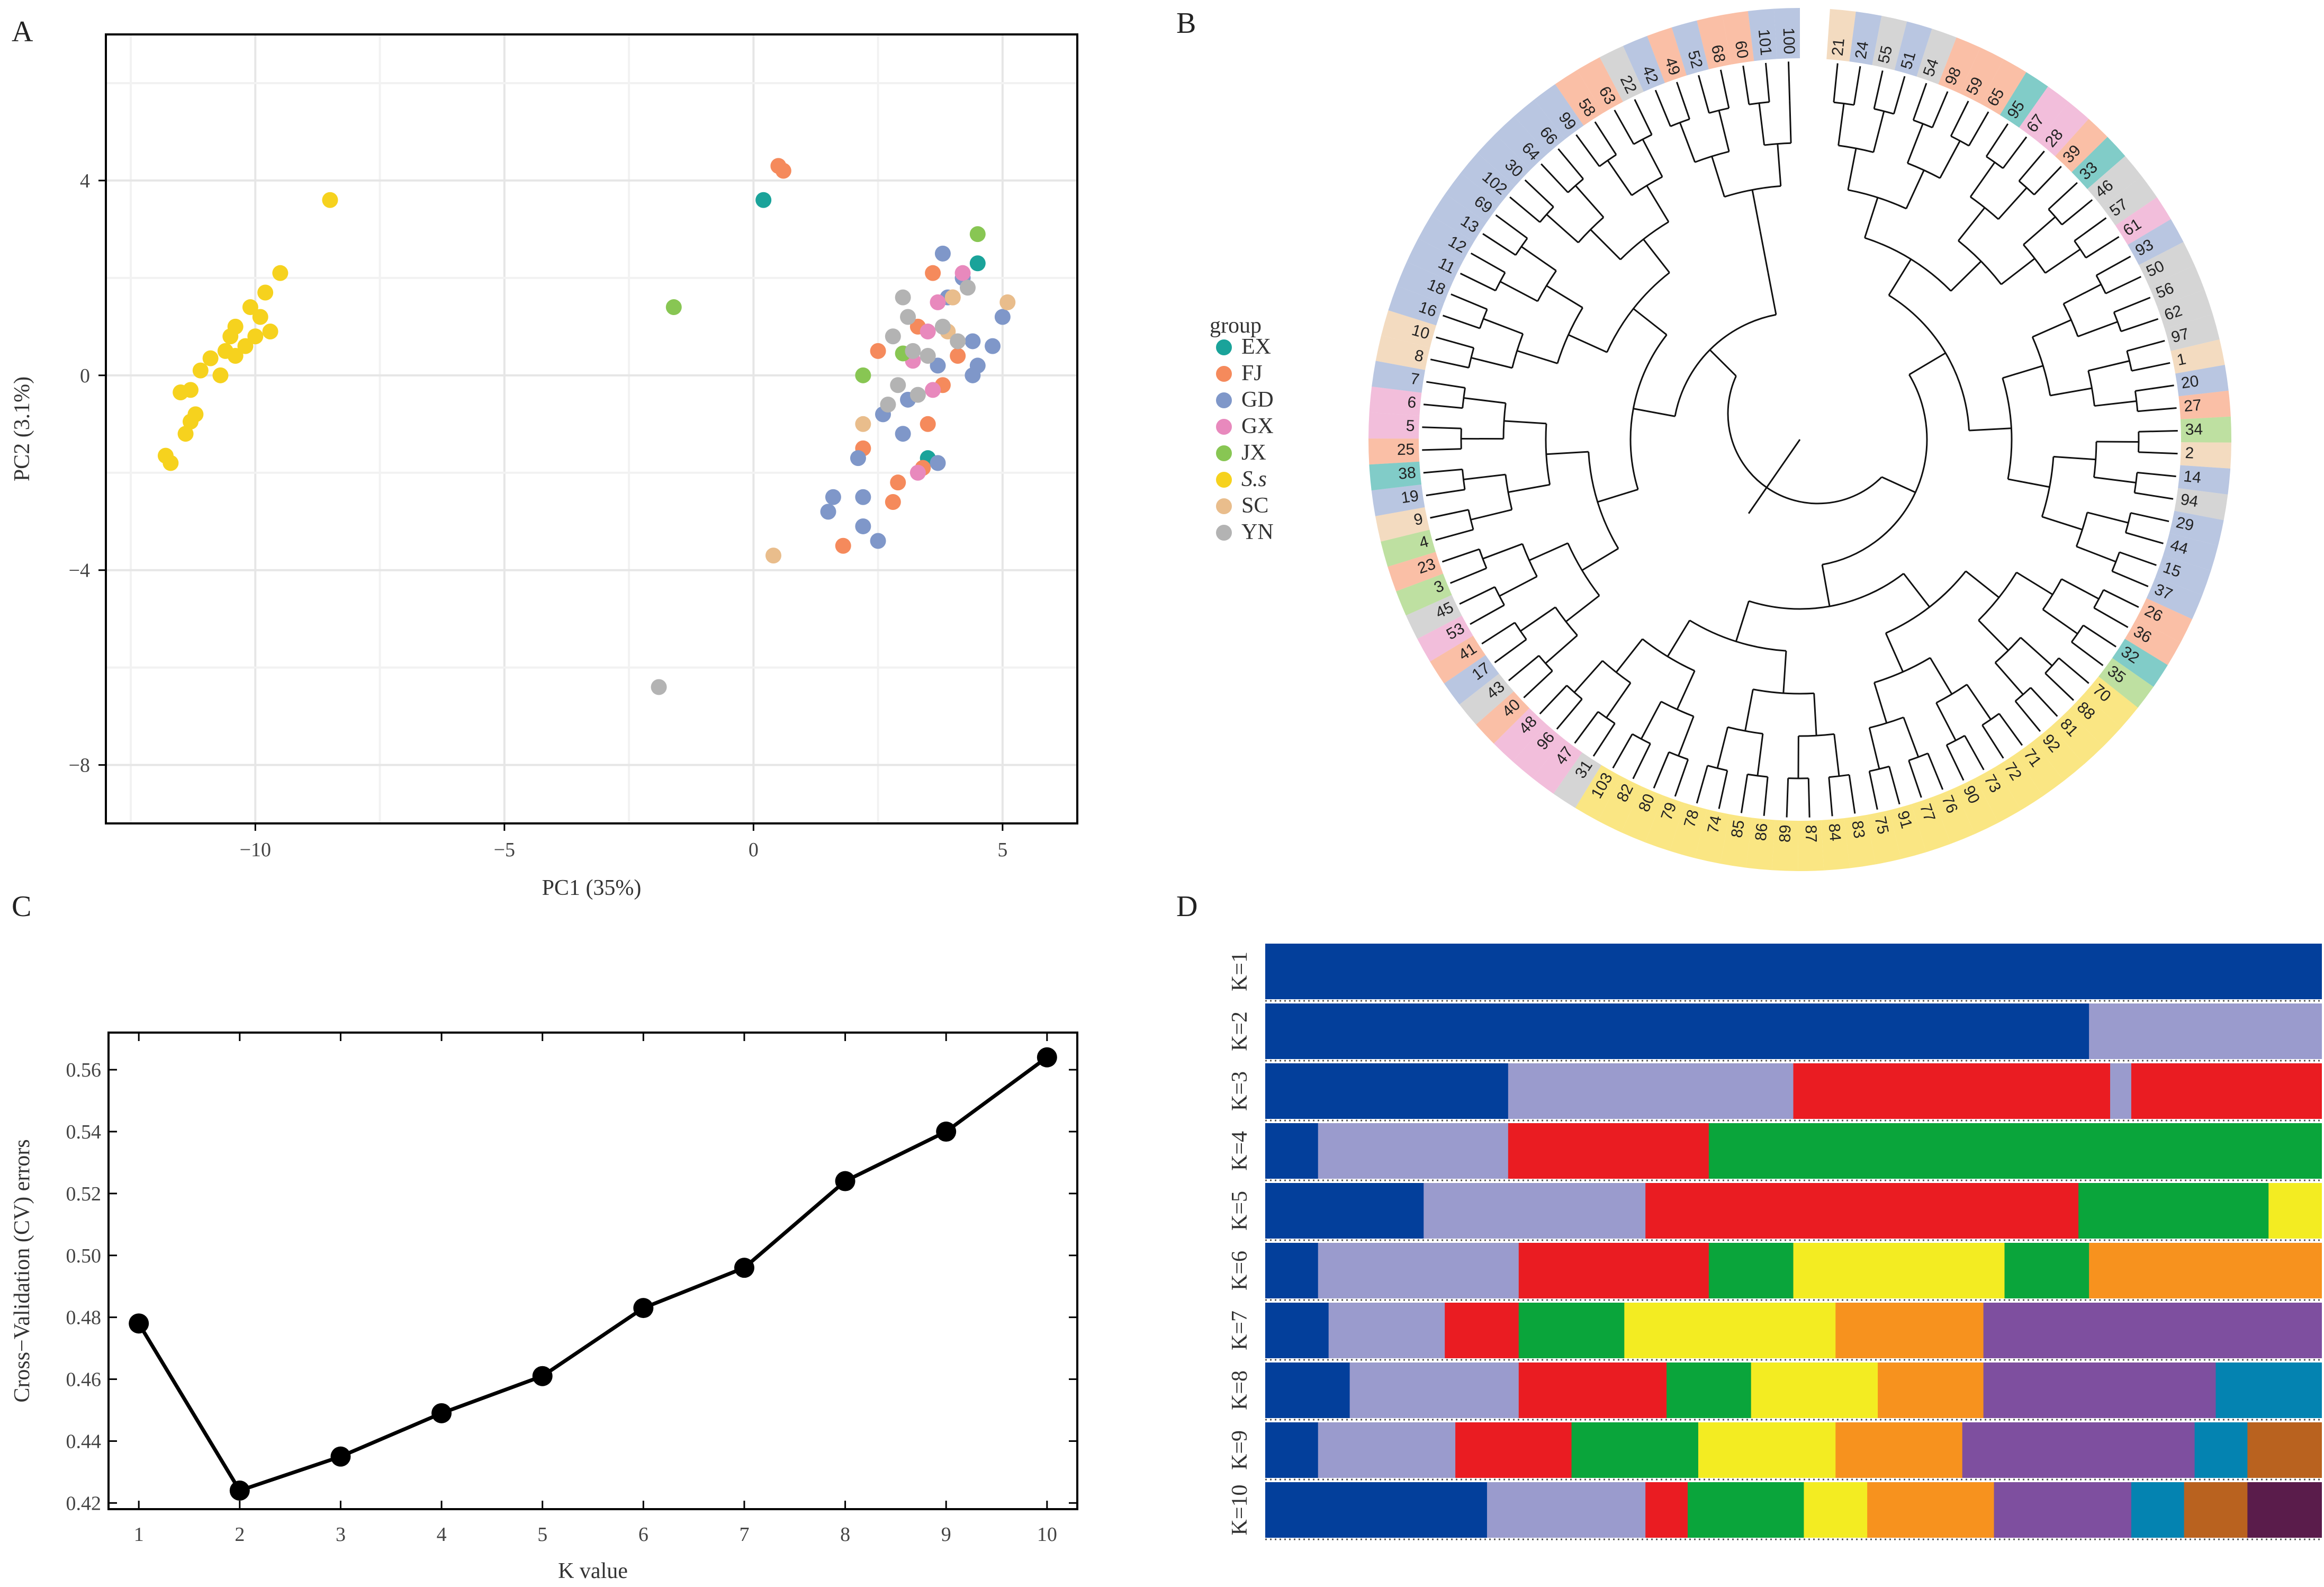  I want to click on legend-label-GX: GX, so click(1258, 426).